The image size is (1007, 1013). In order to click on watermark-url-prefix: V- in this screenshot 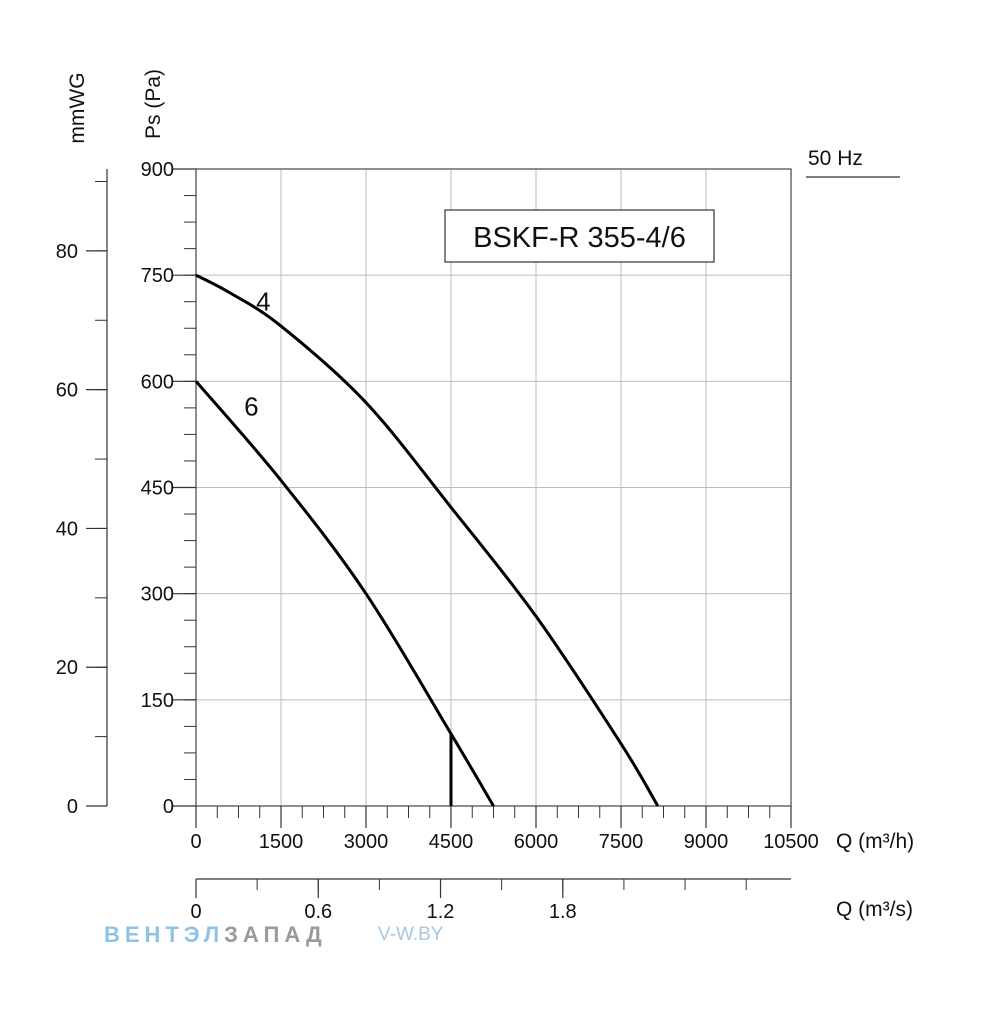, I will do `click(387, 934)`.